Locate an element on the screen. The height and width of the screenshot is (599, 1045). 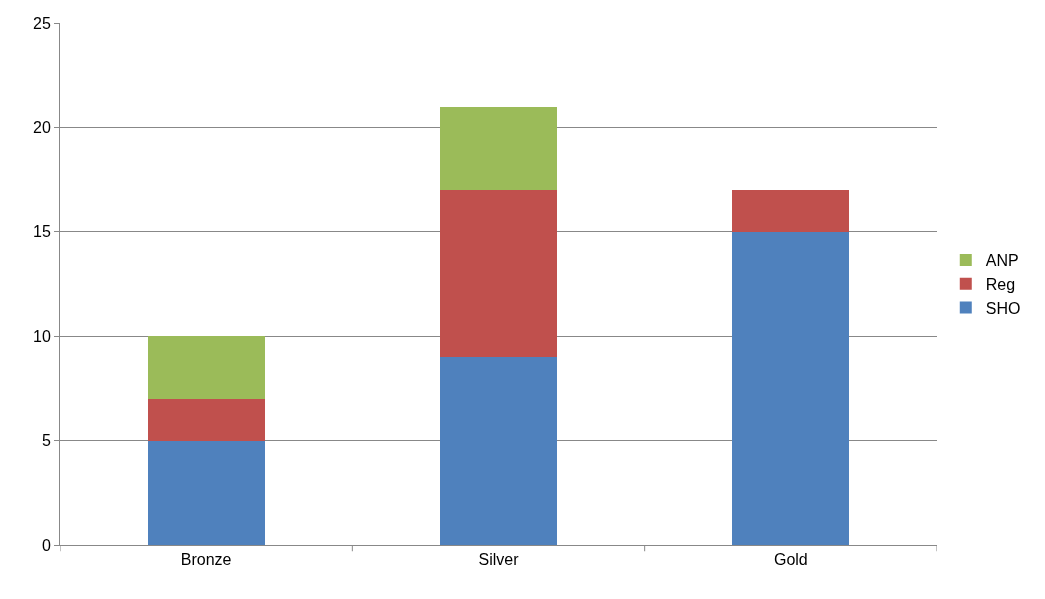
y-tick-label: 25 is located at coordinates (42, 23).